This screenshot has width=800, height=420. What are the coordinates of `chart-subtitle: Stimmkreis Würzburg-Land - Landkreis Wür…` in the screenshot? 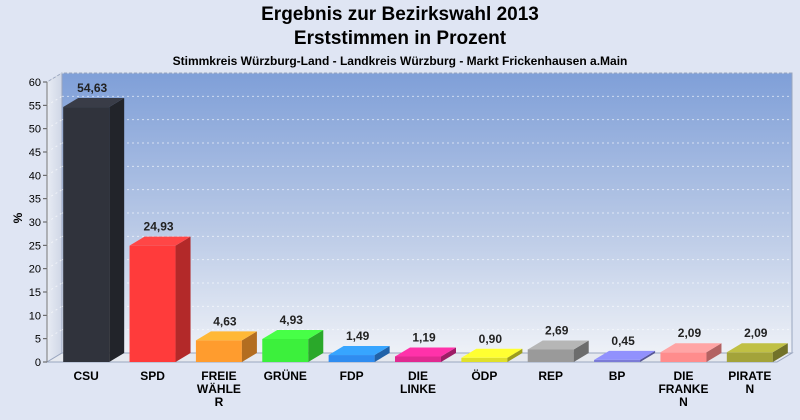 It's located at (400, 61).